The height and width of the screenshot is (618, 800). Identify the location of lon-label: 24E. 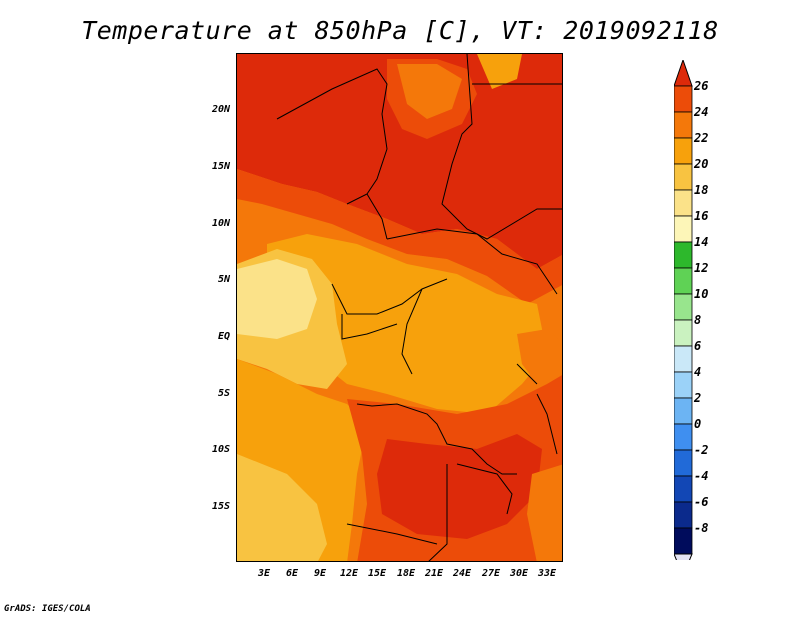
(462, 573).